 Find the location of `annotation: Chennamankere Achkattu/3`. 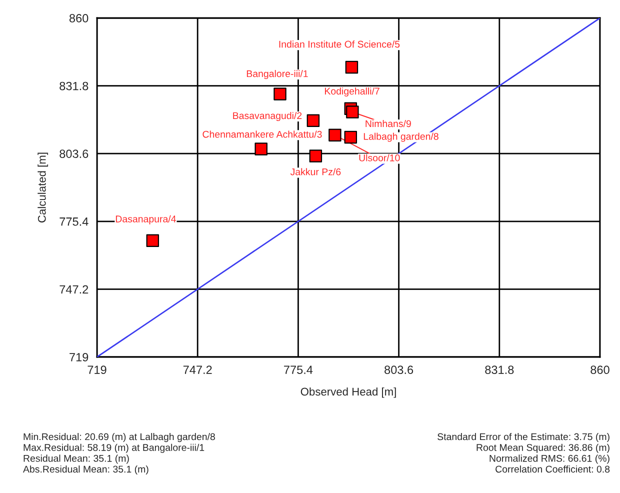

annotation: Chennamankere Achkattu/3 is located at coordinates (262, 134).